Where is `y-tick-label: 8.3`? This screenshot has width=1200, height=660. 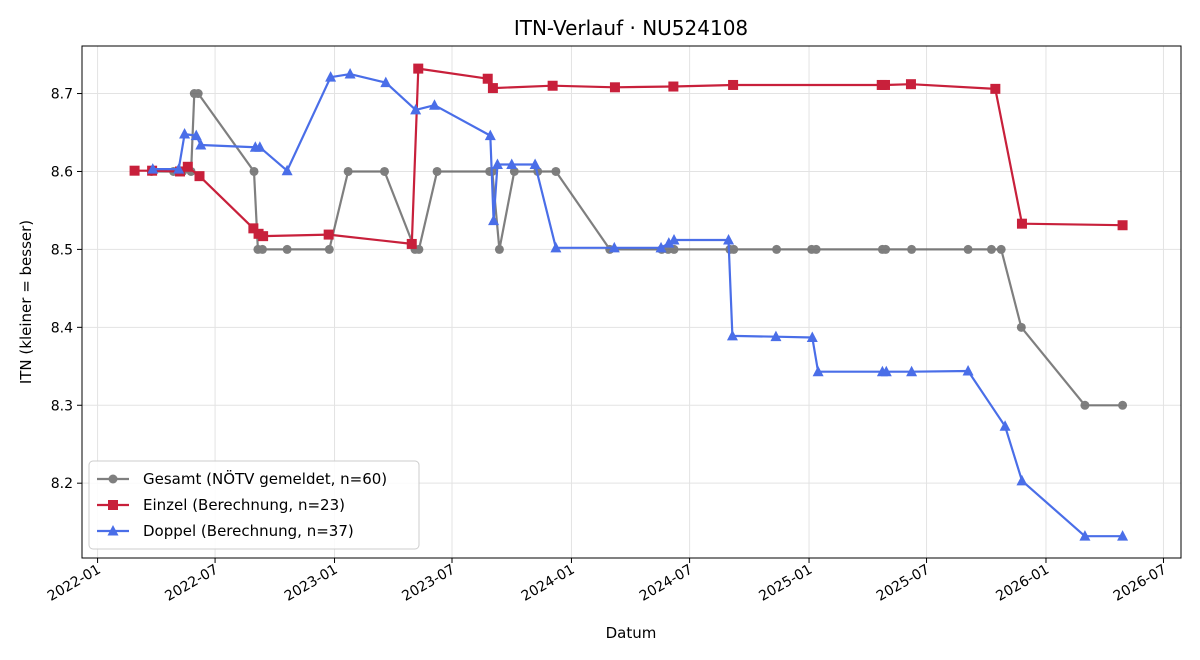 y-tick-label: 8.3 is located at coordinates (62, 406).